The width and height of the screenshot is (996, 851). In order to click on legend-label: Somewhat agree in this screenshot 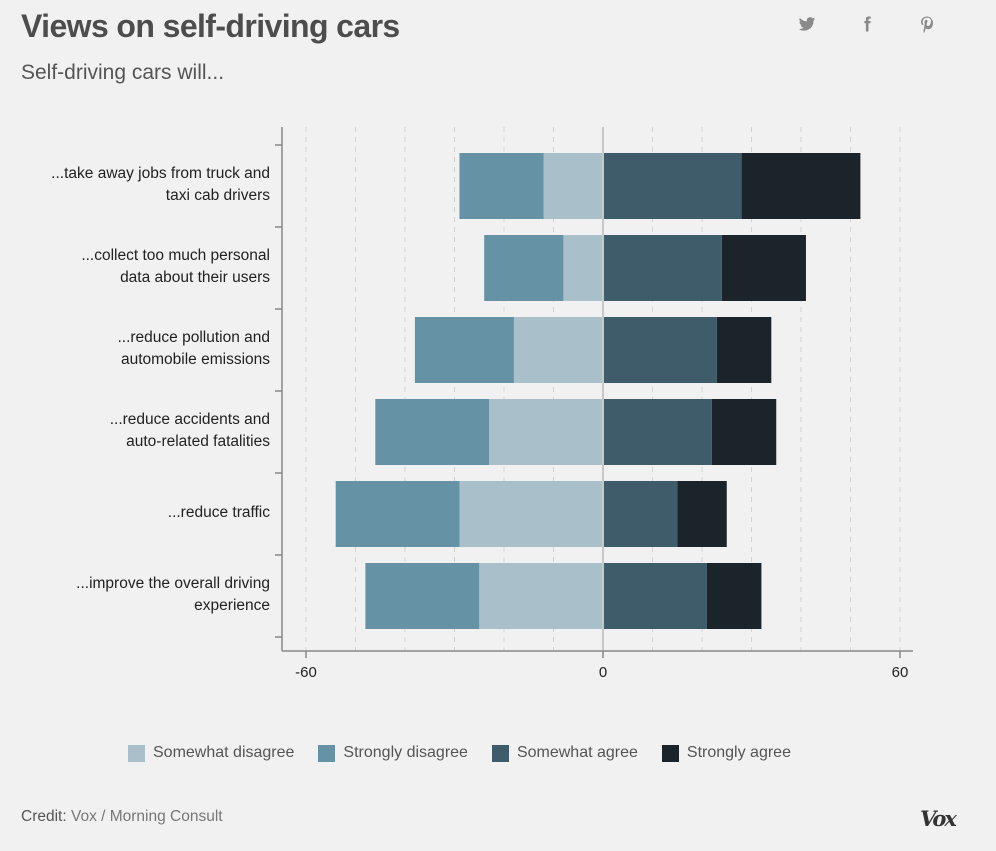, I will do `click(577, 752)`.